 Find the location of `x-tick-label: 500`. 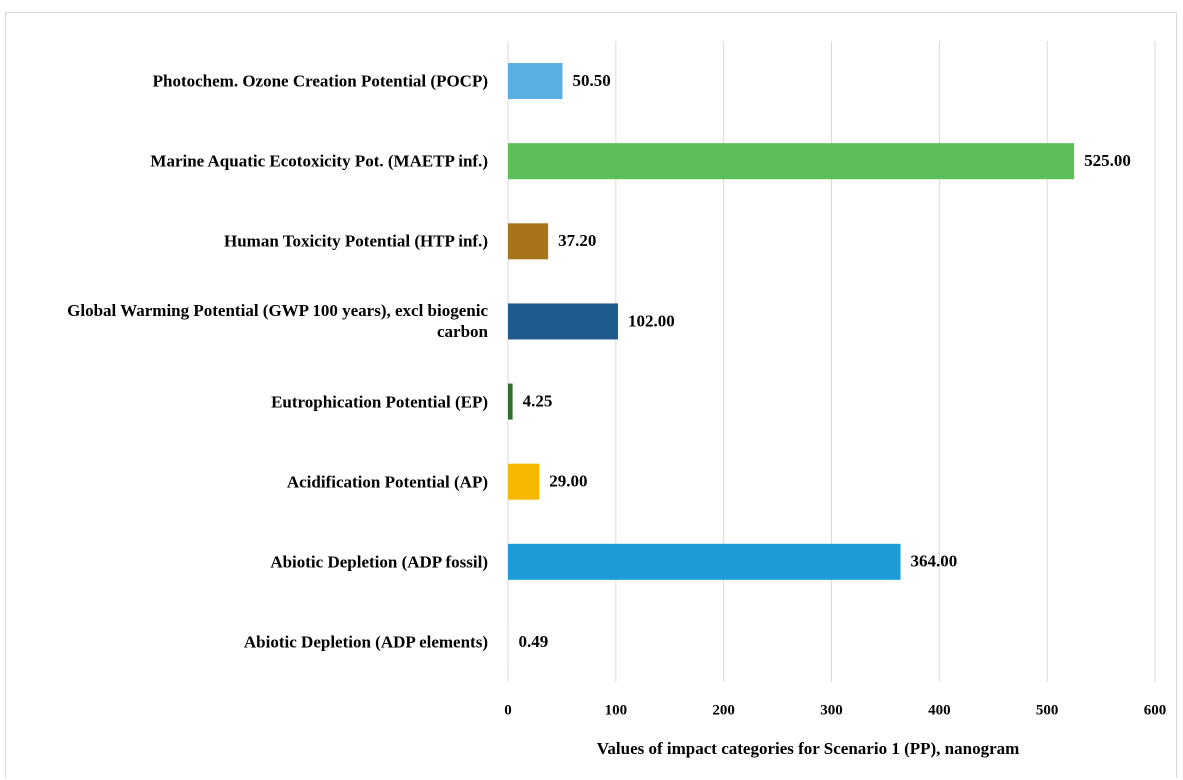

x-tick-label: 500 is located at coordinates (1047, 710).